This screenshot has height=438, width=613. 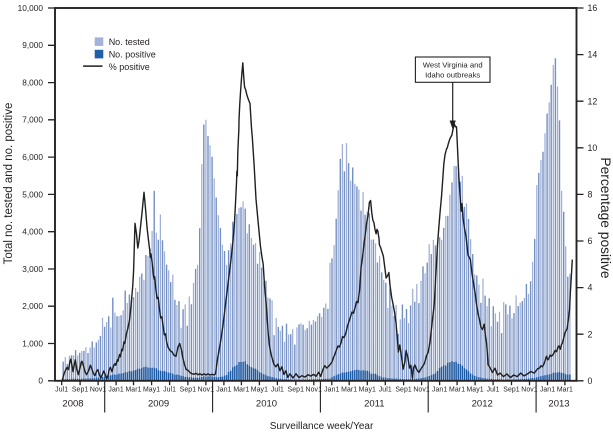 What do you see at coordinates (593, 55) in the screenshot?
I see `svg-text: 14` at bounding box center [593, 55].